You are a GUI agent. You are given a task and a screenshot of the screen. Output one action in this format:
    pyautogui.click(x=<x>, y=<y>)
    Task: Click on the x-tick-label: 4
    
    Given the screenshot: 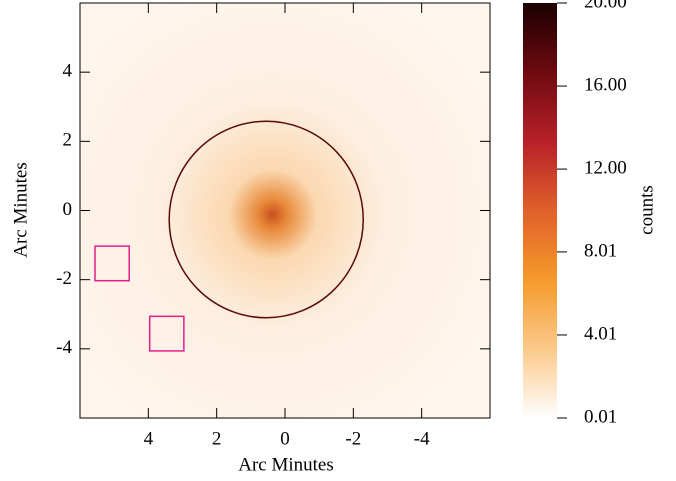 What is the action you would take?
    pyautogui.click(x=149, y=438)
    